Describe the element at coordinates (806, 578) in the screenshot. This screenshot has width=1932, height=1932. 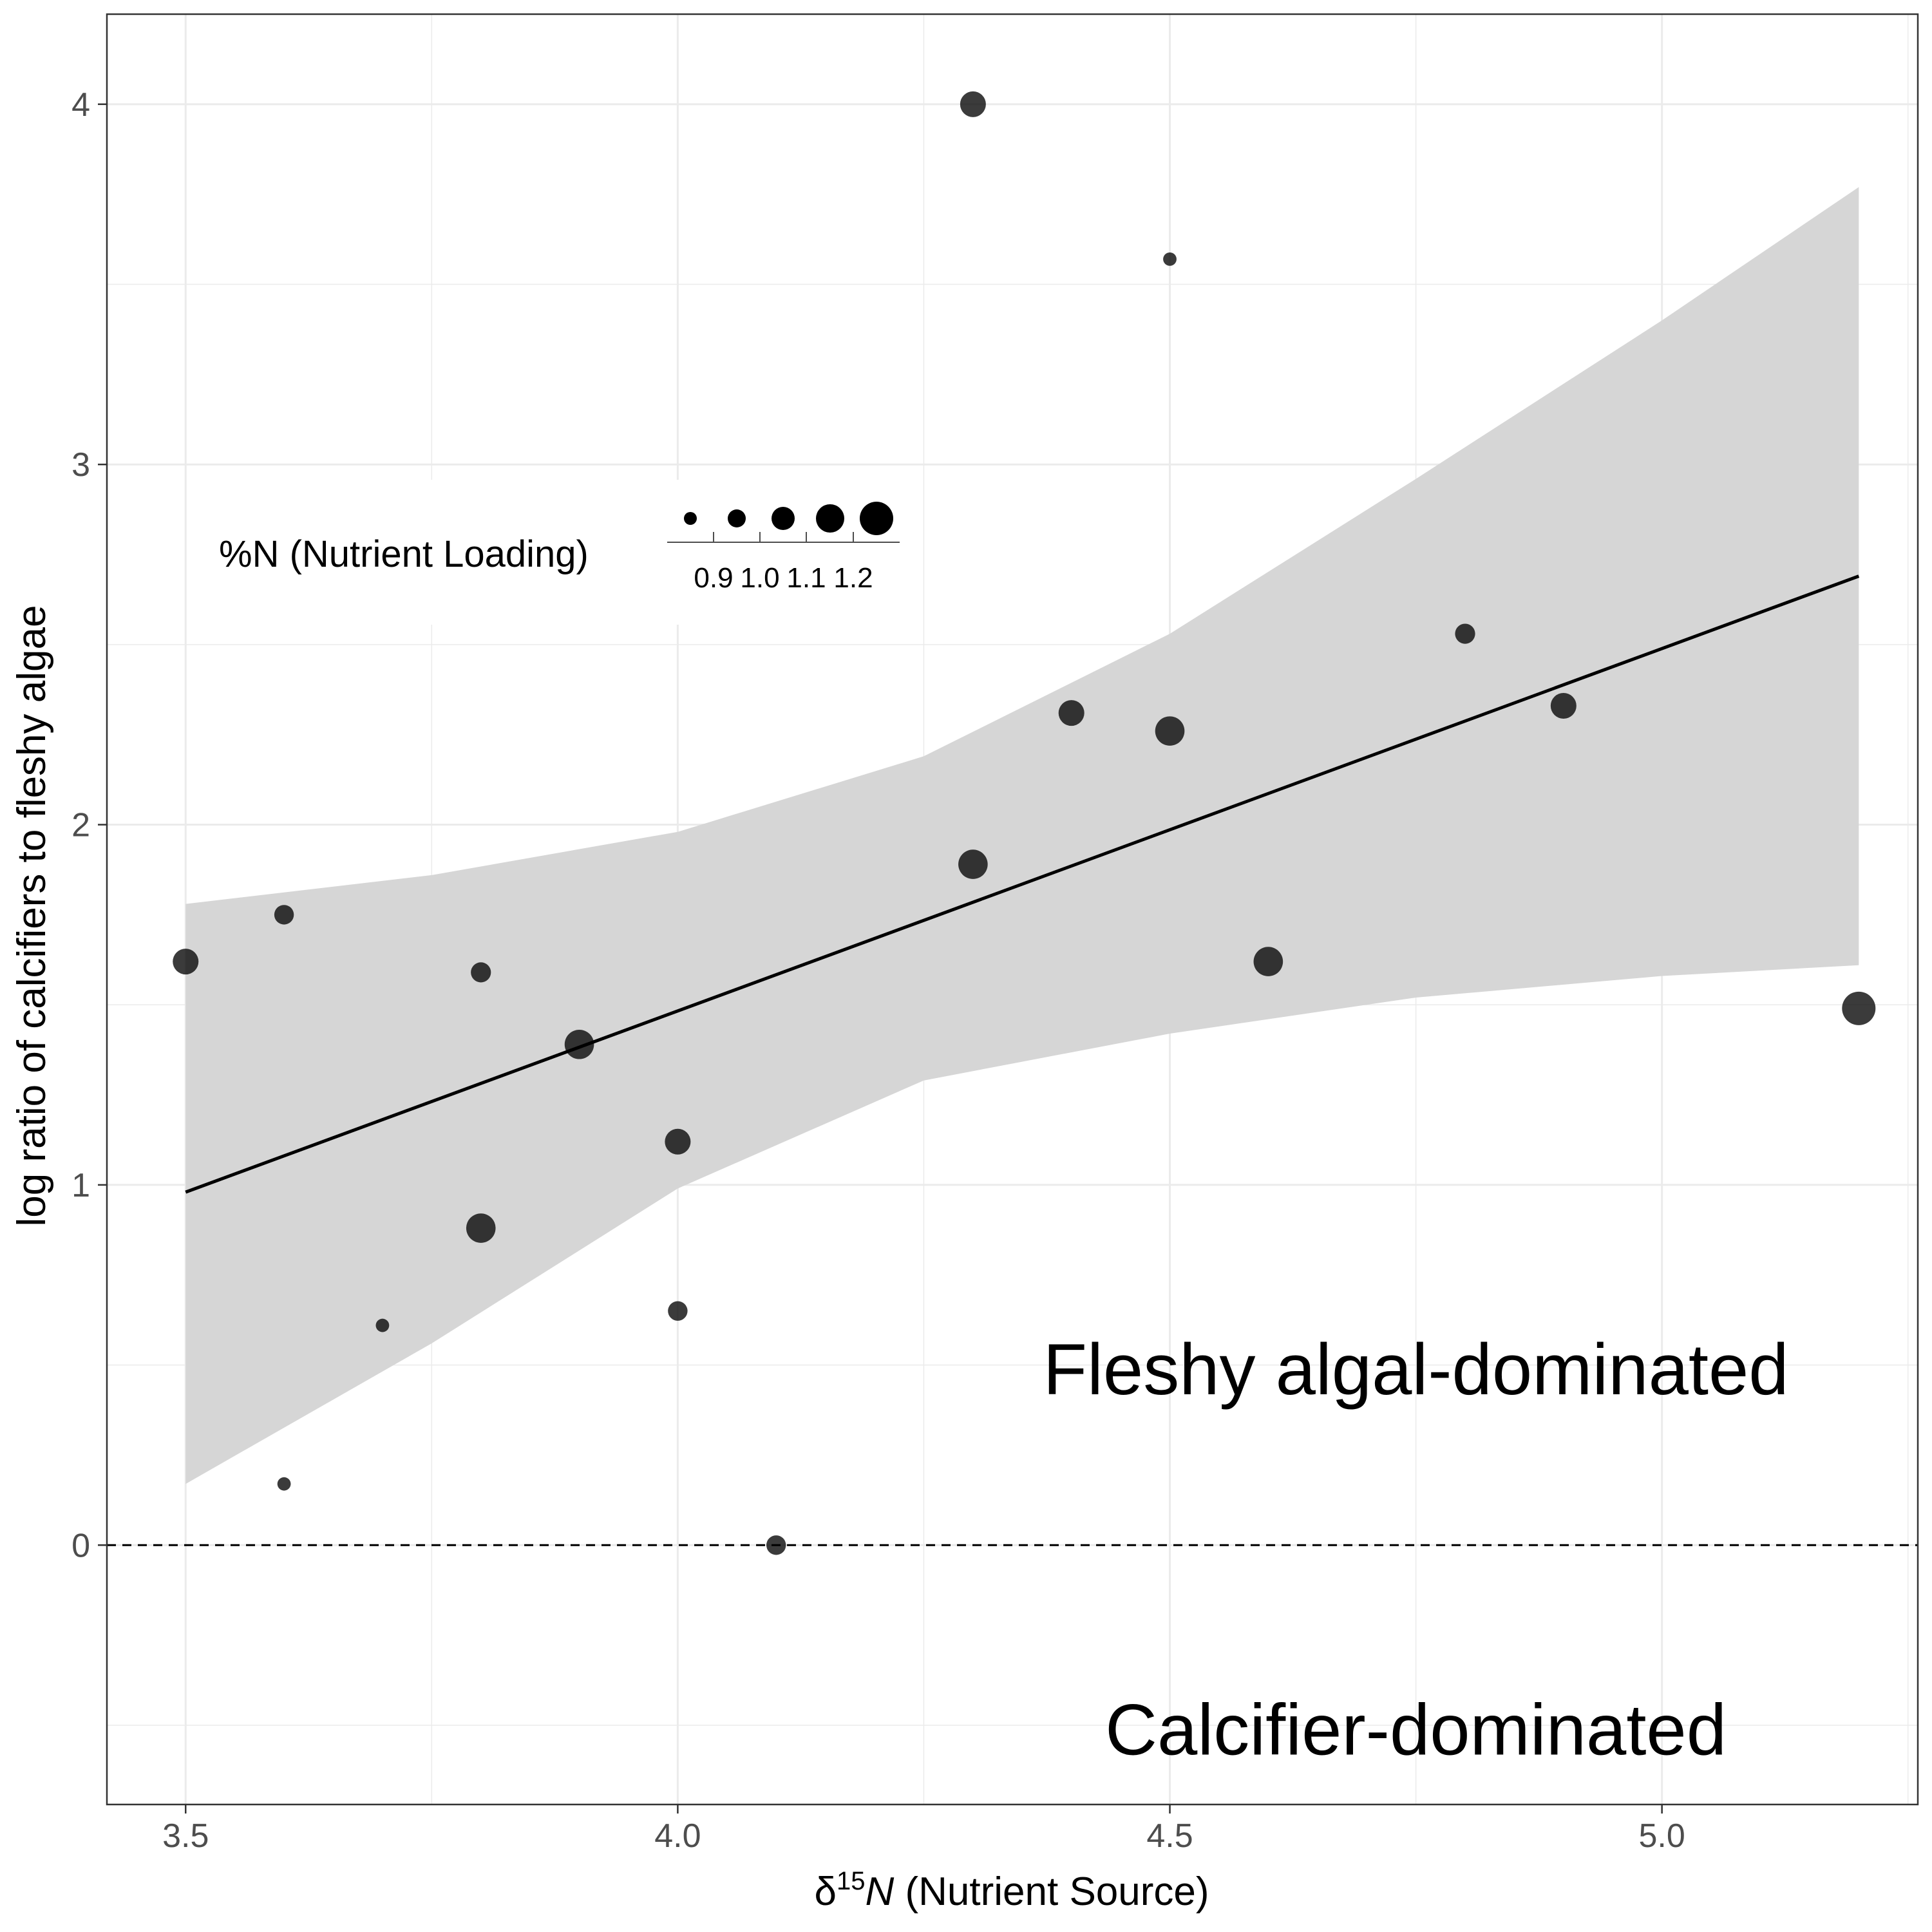
I see `legend-tick-label: 1.1` at that location.